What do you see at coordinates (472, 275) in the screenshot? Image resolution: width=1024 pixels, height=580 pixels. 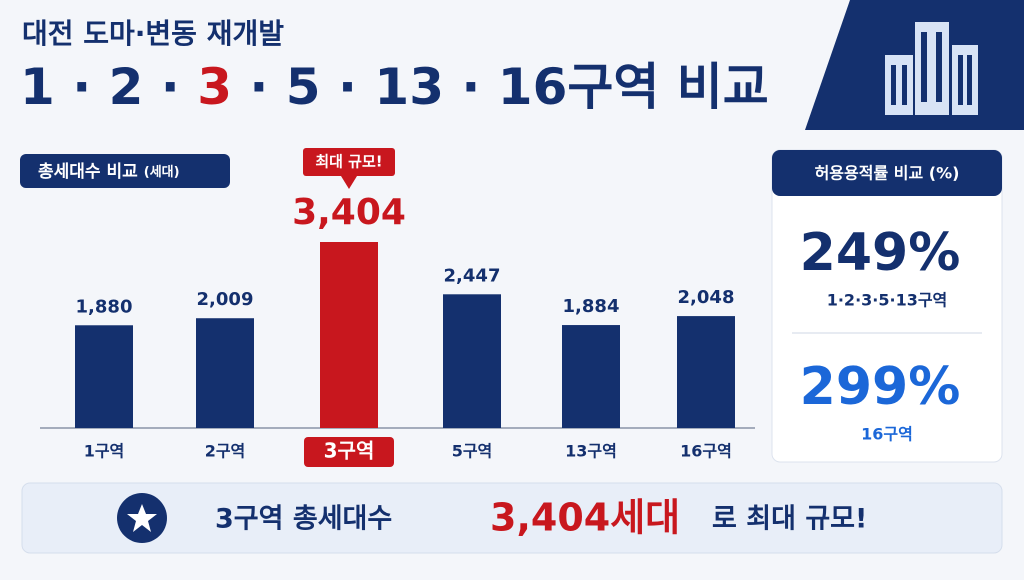 I see `value-label: 2,447` at bounding box center [472, 275].